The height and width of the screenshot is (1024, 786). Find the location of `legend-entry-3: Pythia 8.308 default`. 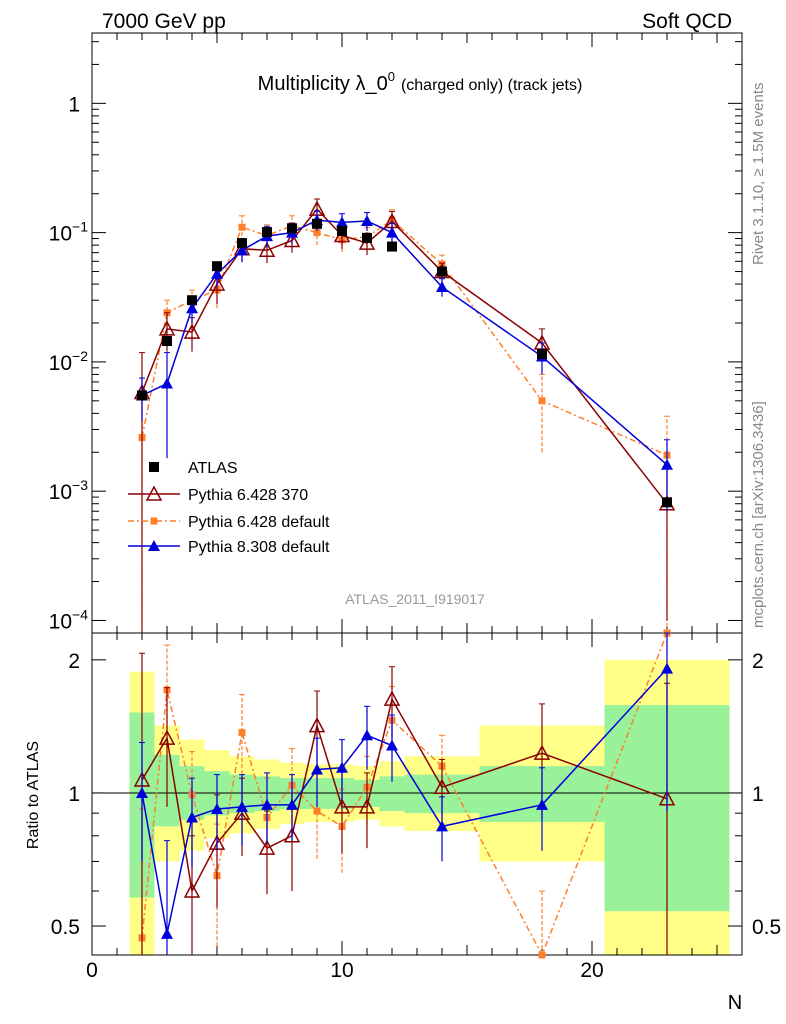

legend-entry-3: Pythia 8.308 default is located at coordinates (229, 547).